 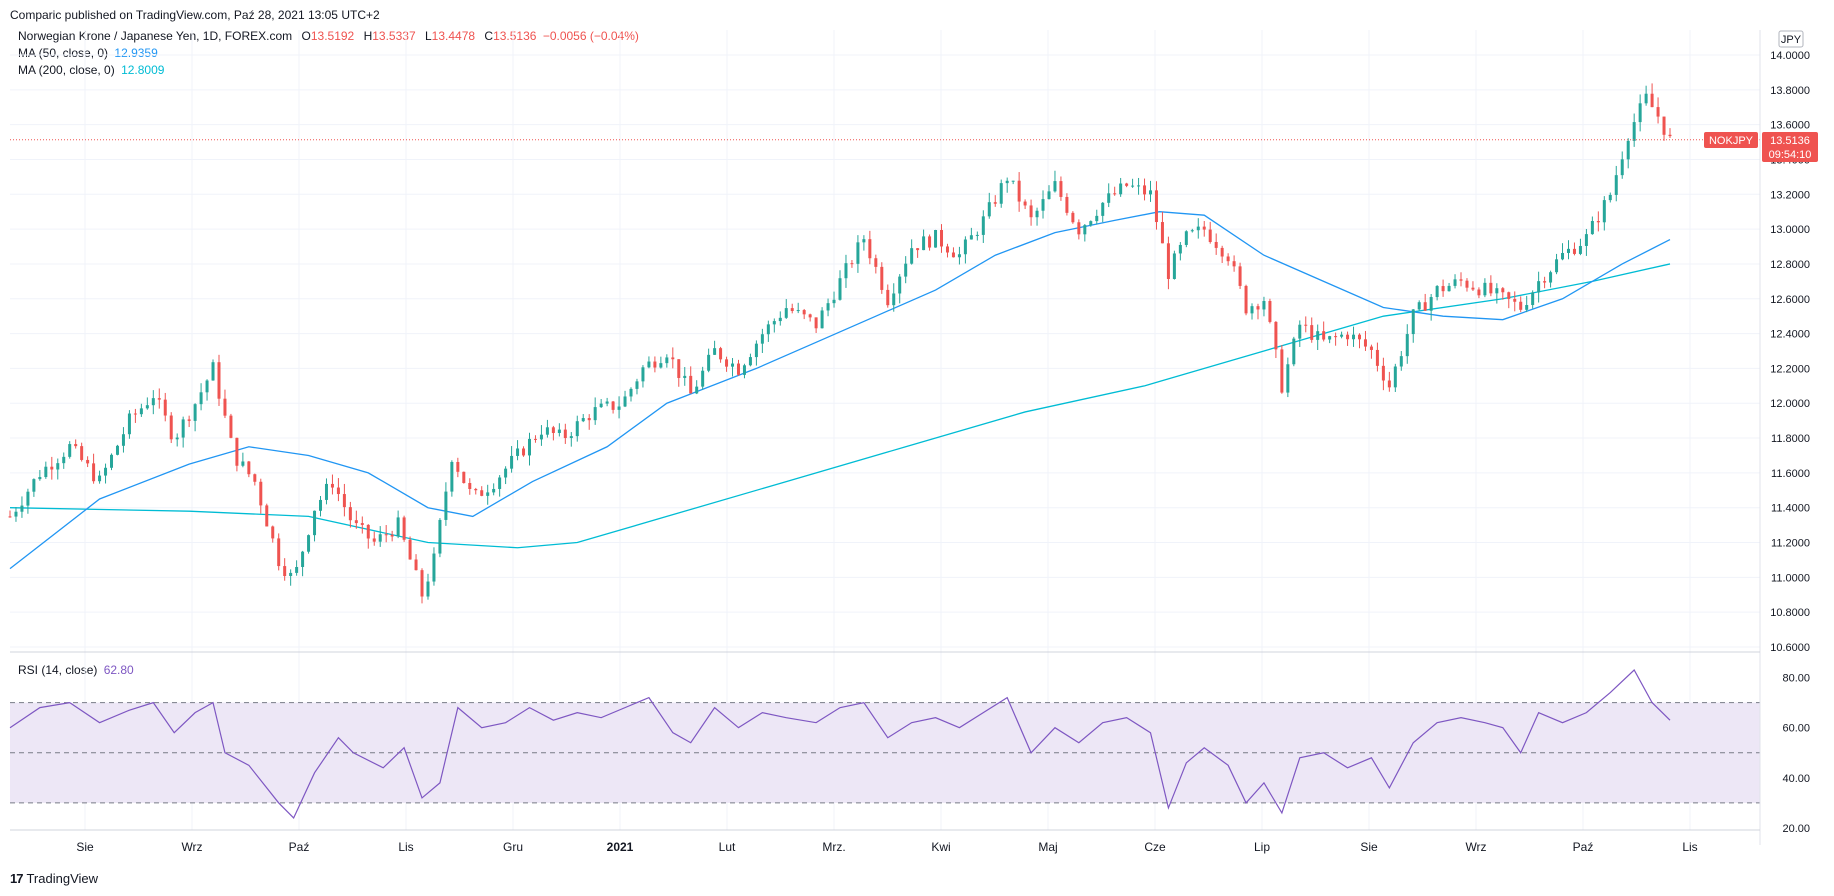 I want to click on price-tick-label: 14.0000, so click(x=1790, y=56).